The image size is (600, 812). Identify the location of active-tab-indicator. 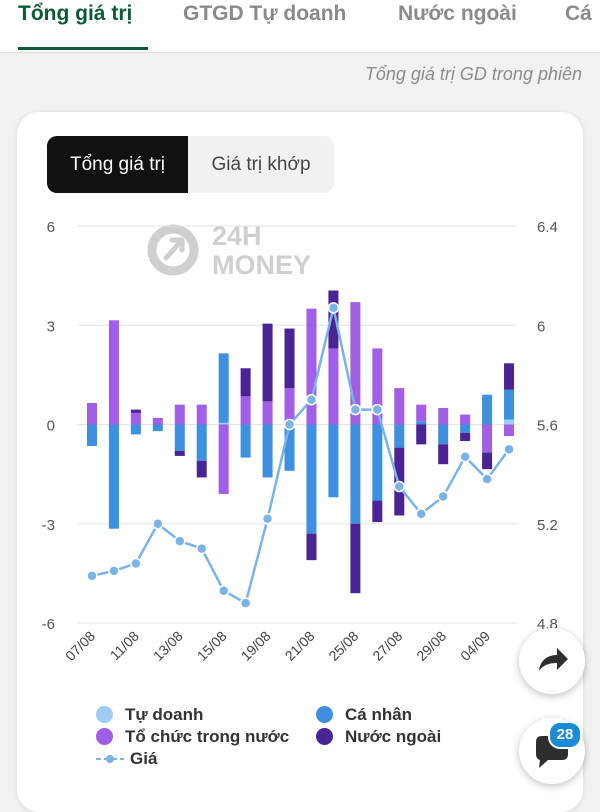
(83, 48).